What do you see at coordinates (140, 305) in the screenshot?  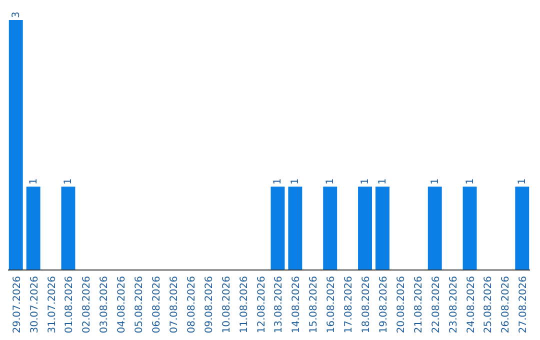 I see `x-tick-label: 05.08.2026` at bounding box center [140, 305].